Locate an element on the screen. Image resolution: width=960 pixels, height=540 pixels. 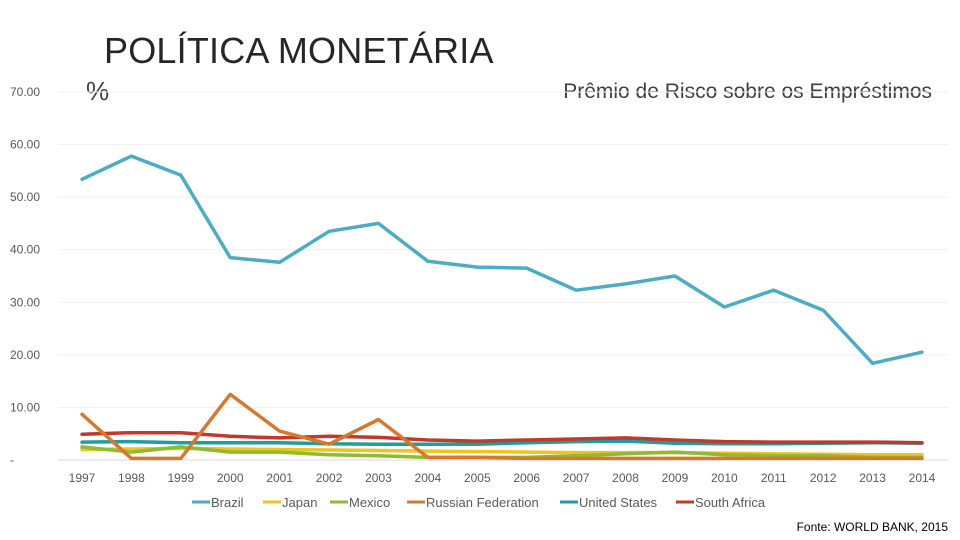
legend-entry: South Africa is located at coordinates (730, 502).